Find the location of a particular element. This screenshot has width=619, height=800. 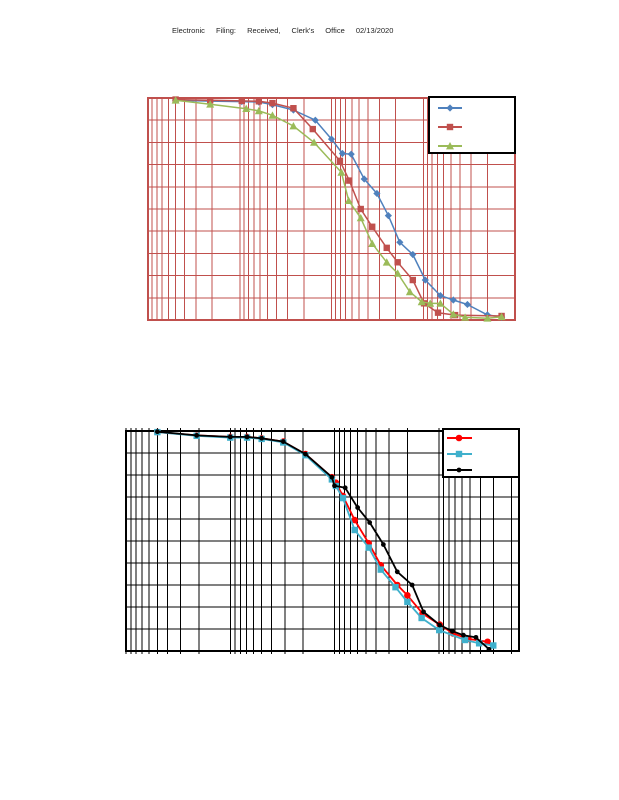

red-circle-series is located at coordinates (322, 537).